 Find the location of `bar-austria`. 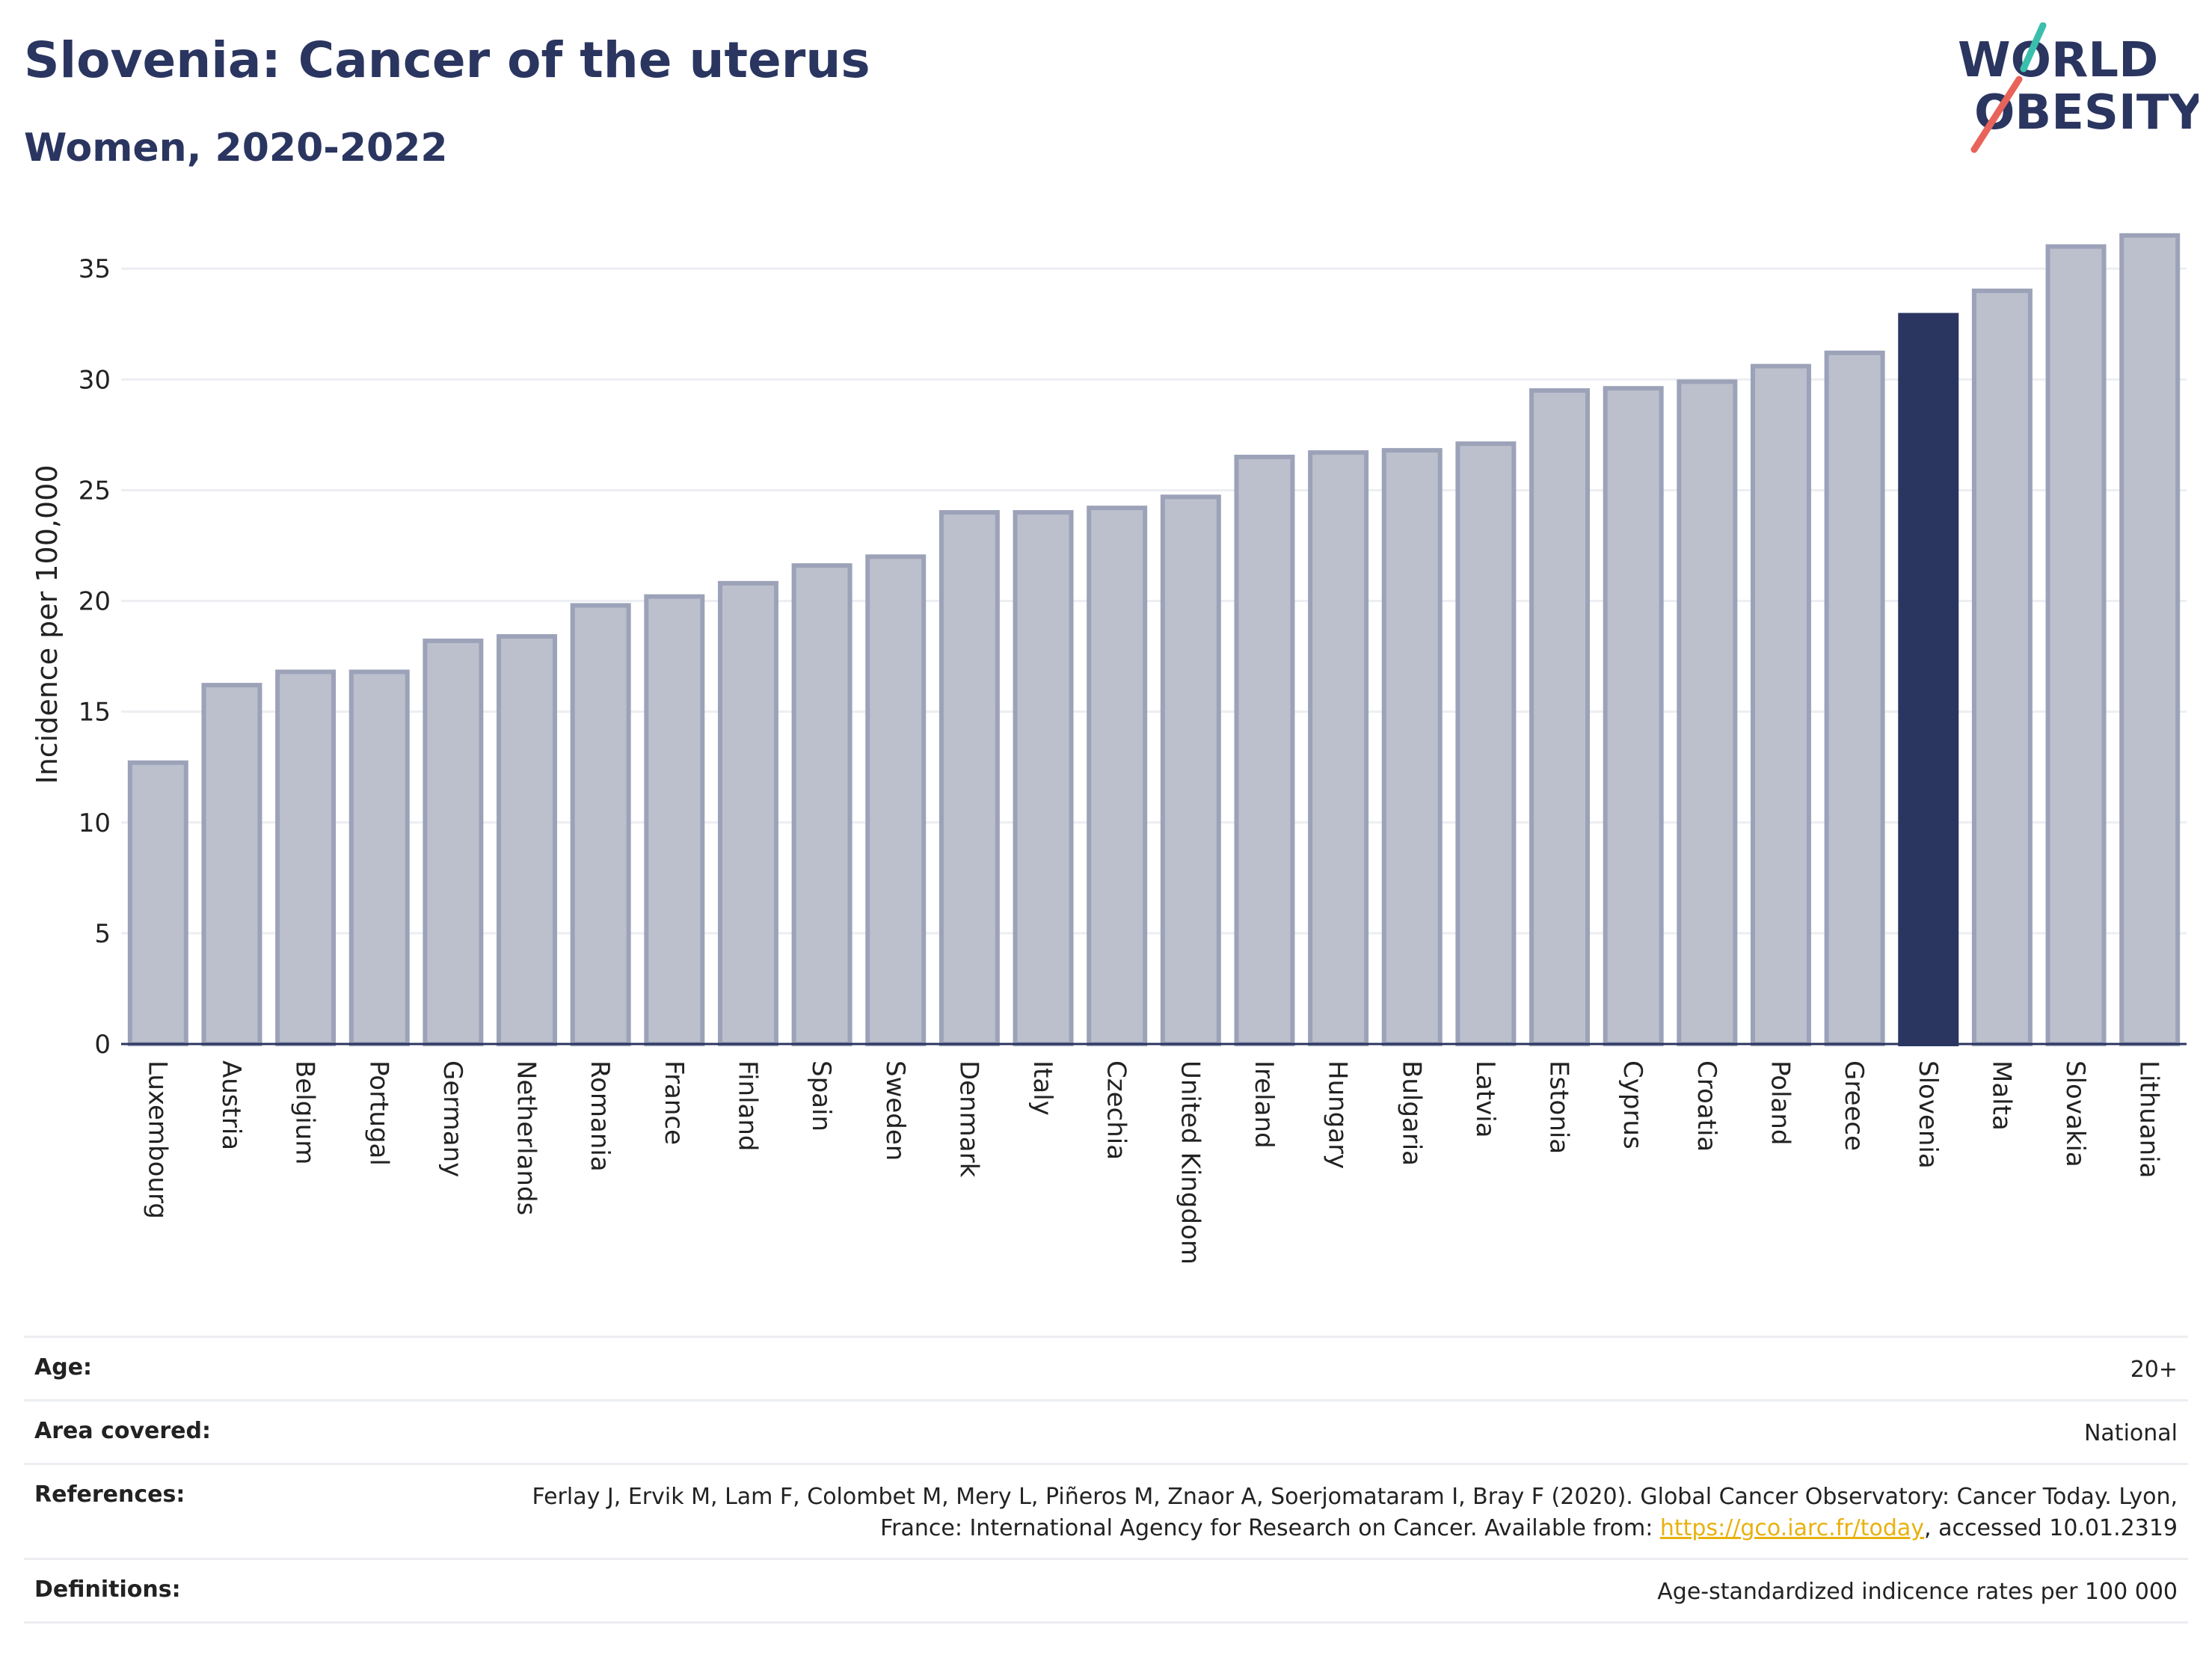

bar-austria is located at coordinates (232, 864).